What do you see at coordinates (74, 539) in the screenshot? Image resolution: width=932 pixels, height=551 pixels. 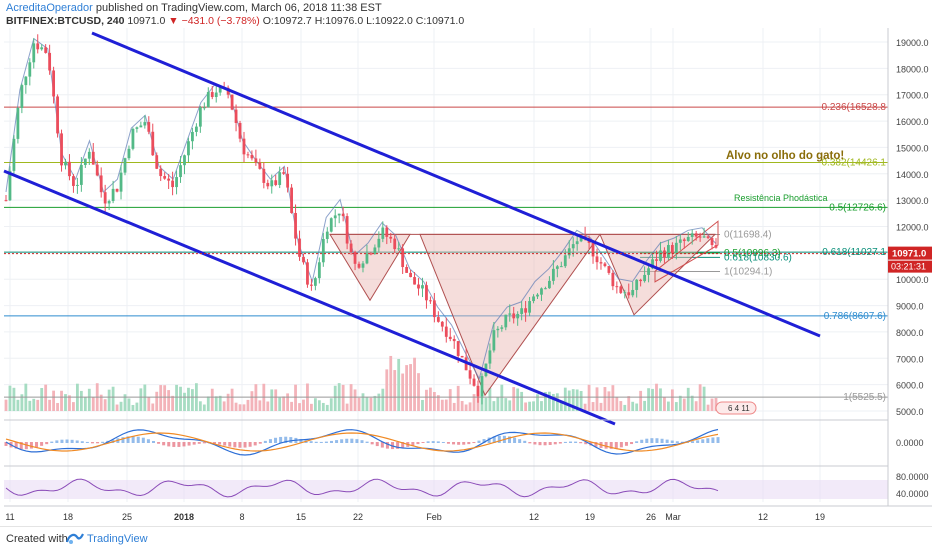 I see `tradingview-logo-icon` at bounding box center [74, 539].